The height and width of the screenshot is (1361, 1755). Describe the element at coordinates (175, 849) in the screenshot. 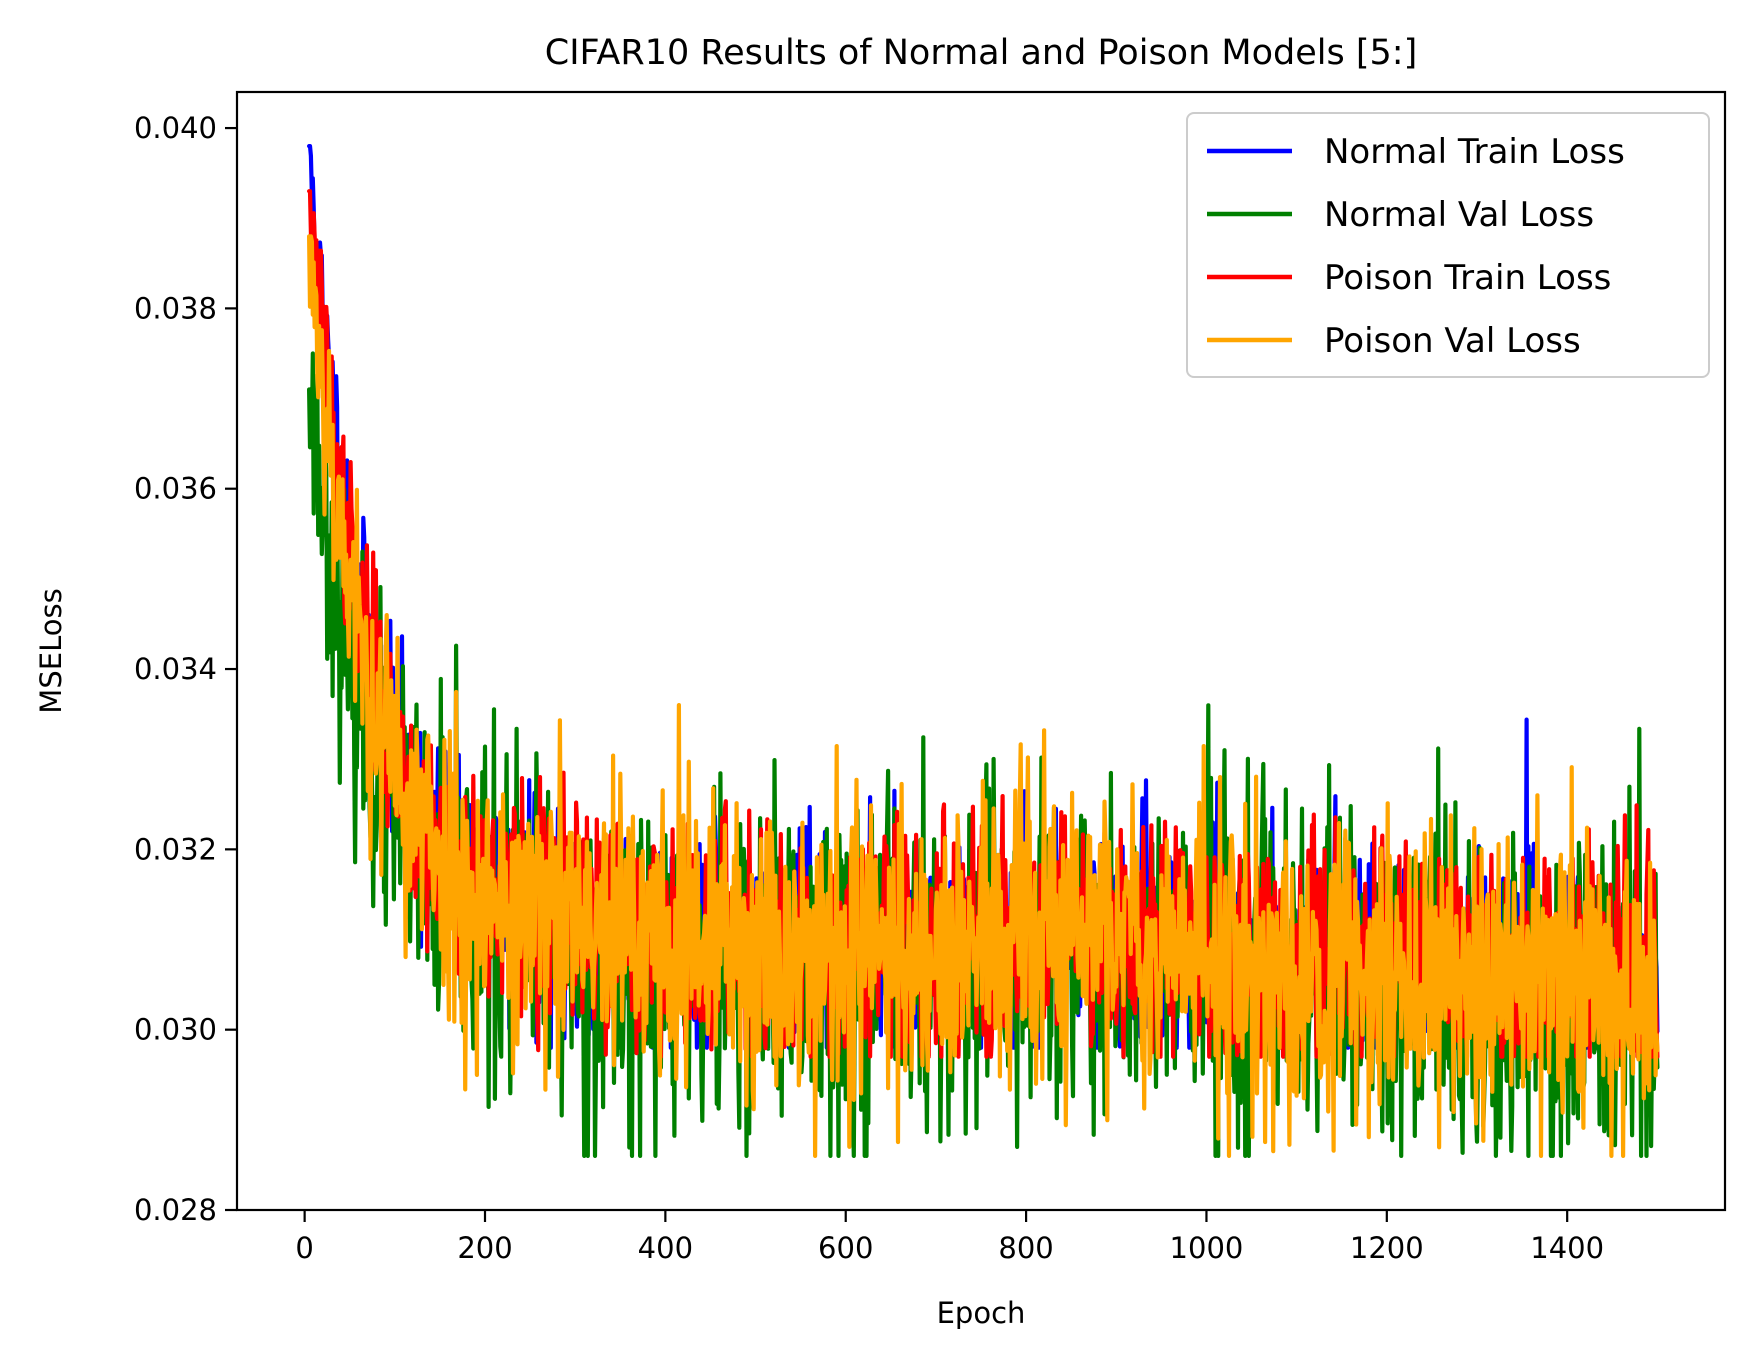

I see `y-tick-label: 0.032` at that location.